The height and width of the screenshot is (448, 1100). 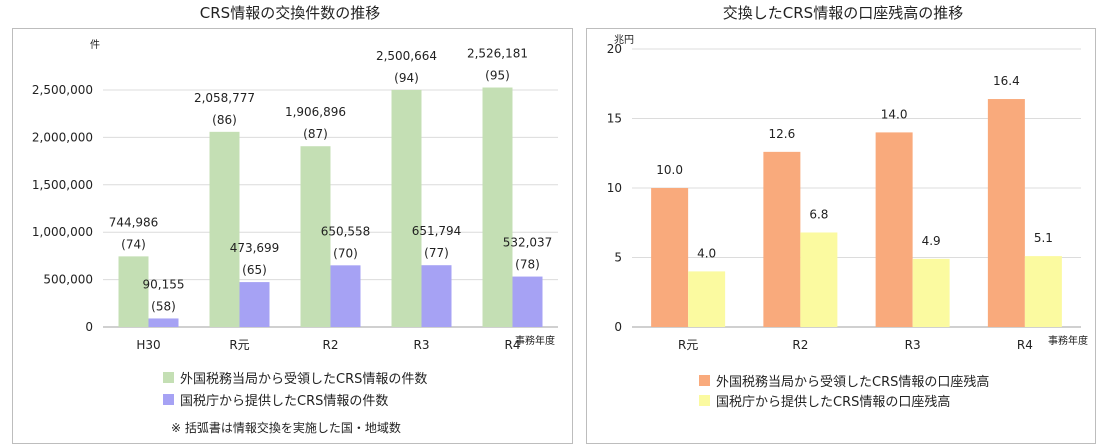 I want to click on bar-country-count-label: (94), so click(x=406, y=78).